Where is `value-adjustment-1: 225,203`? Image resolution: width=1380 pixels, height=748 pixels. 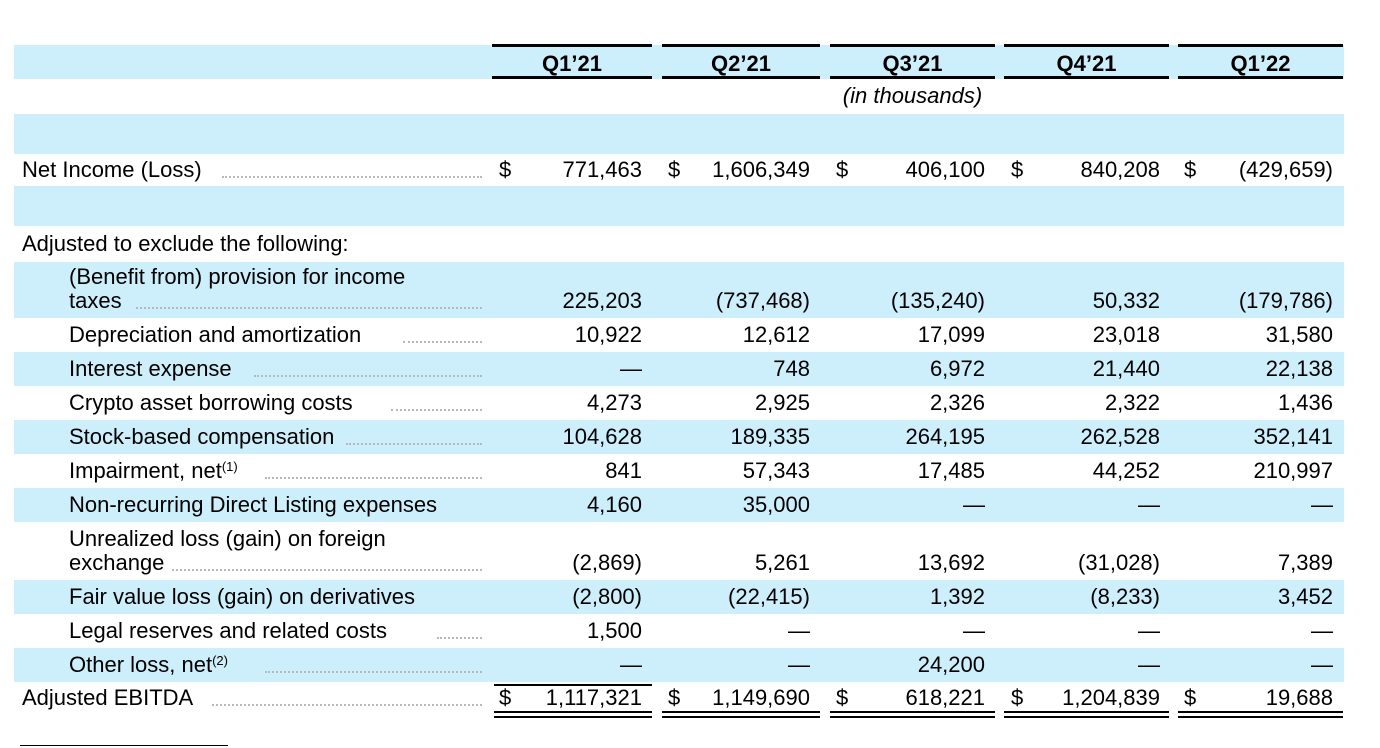
value-adjustment-1: 225,203 is located at coordinates (602, 300).